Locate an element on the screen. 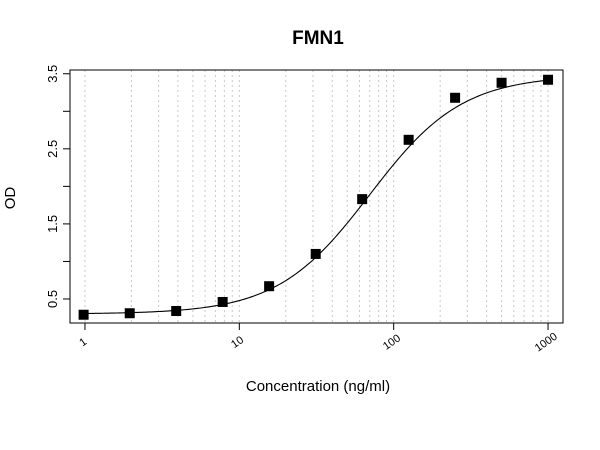  y-tick-label: 0.5 is located at coordinates (52, 299).